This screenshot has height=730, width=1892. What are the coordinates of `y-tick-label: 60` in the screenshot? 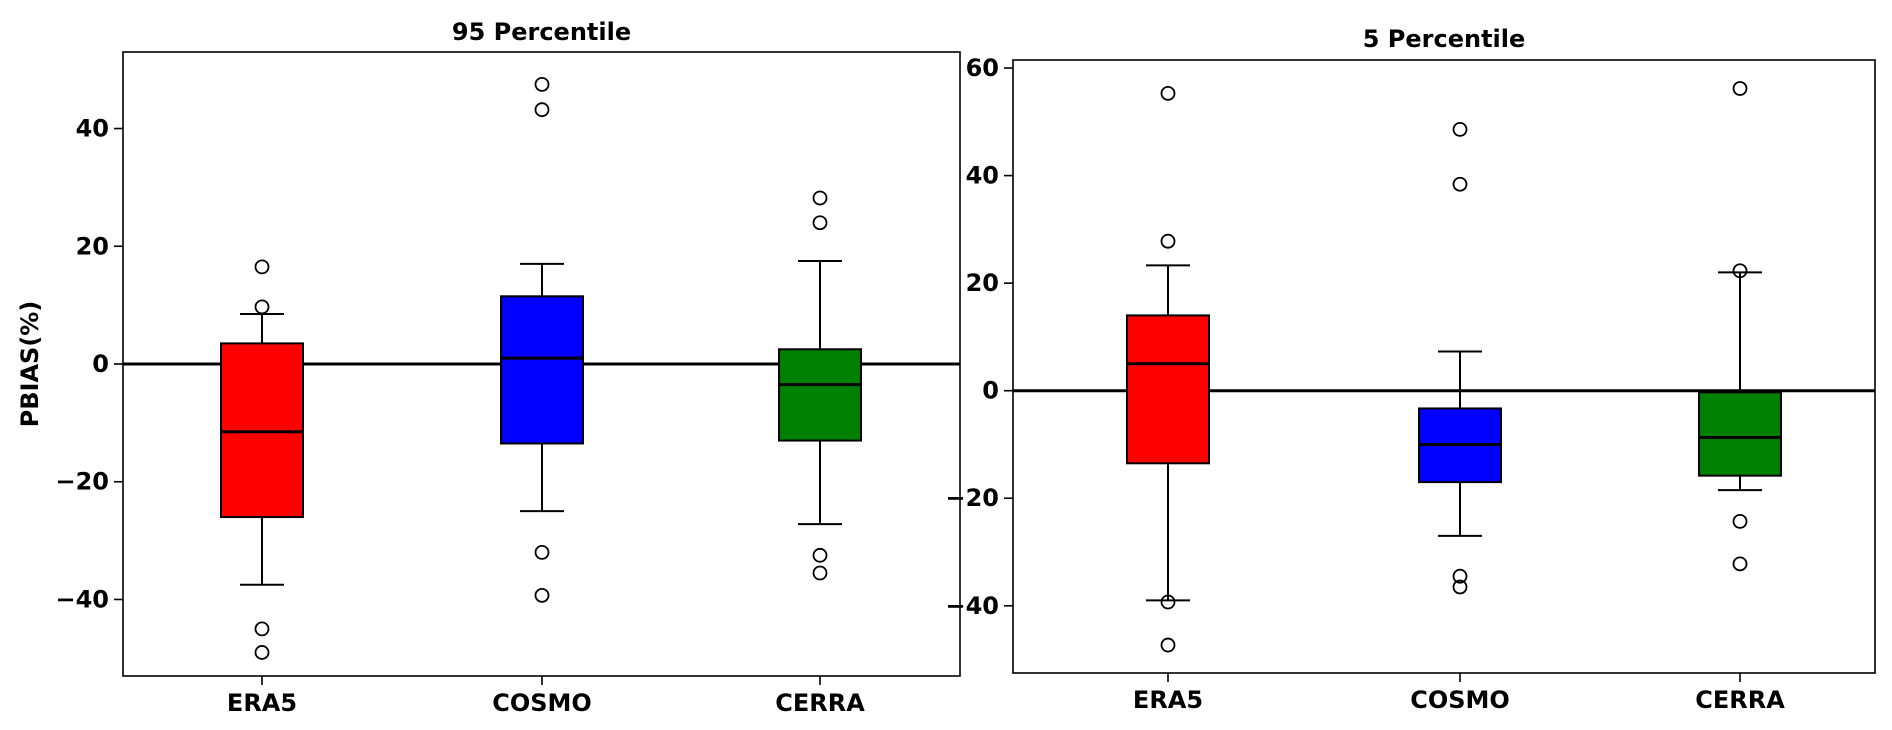 It's located at (982, 68).